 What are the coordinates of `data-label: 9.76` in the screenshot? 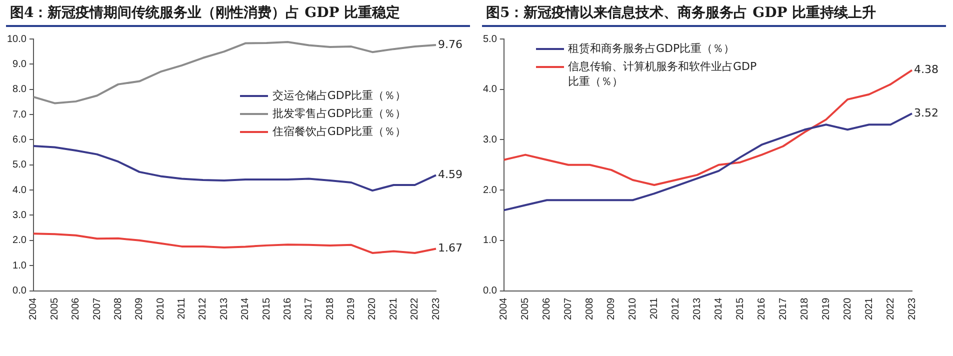 It's located at (450, 44).